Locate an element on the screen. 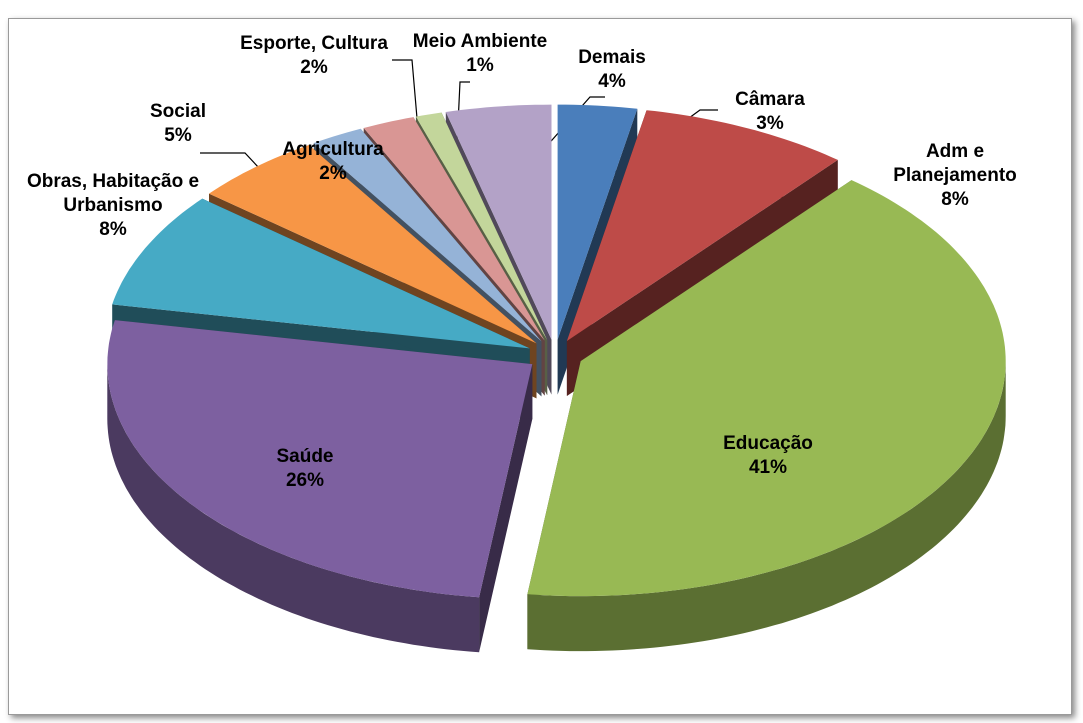  slice-label: Social 5% is located at coordinates (178, 124).